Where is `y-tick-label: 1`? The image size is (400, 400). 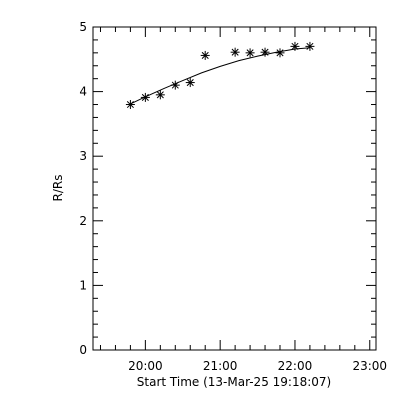 y-tick-label: 1 is located at coordinates (83, 285).